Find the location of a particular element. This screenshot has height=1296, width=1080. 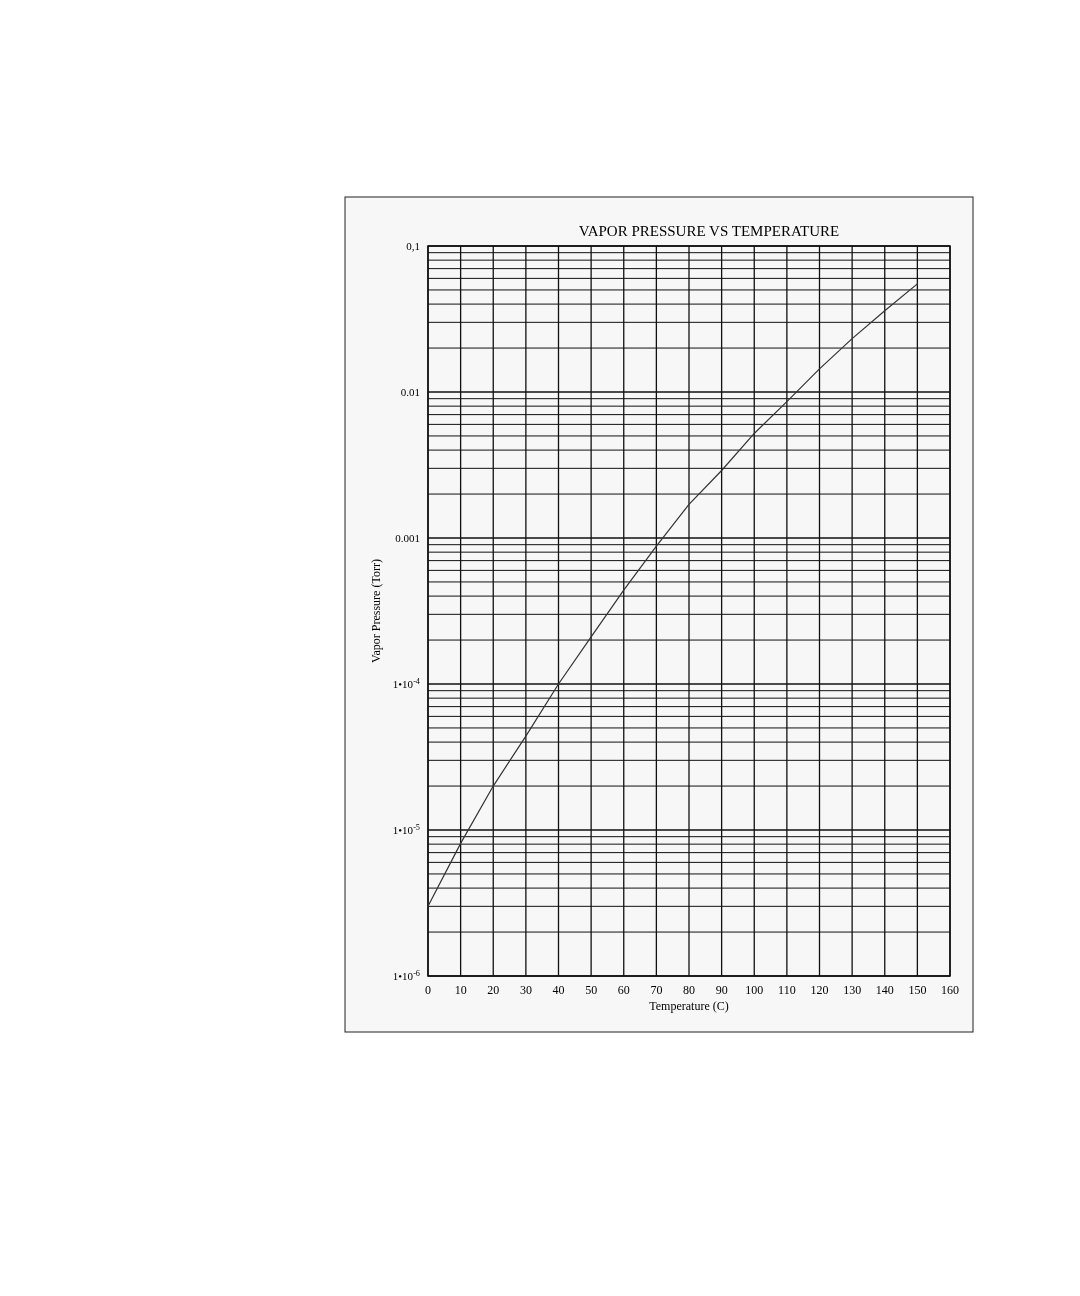

x-tick-label: 70 is located at coordinates (656, 990).